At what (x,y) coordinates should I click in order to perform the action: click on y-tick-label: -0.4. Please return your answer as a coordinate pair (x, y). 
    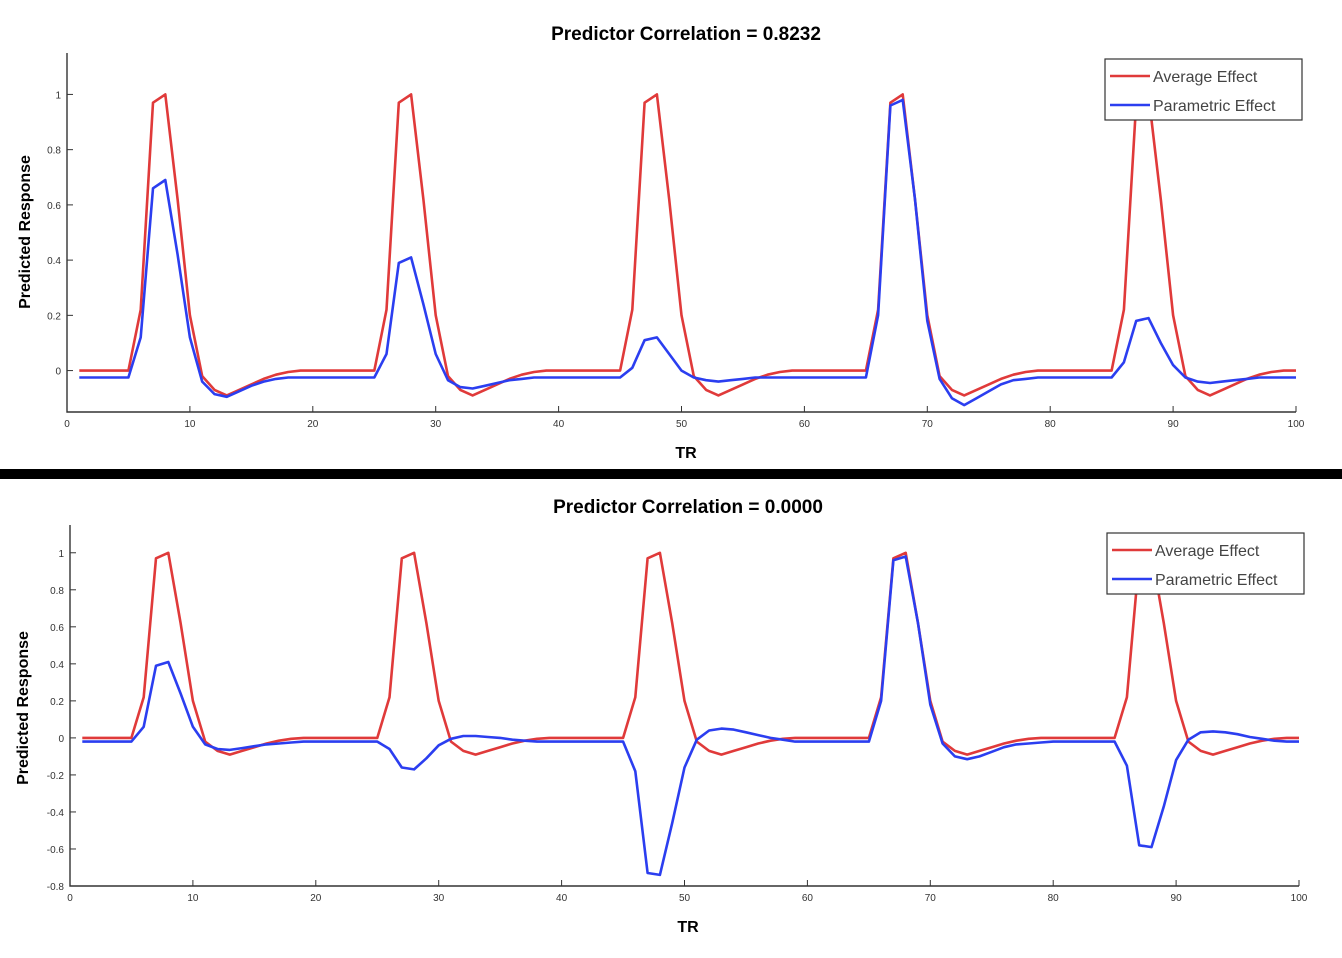
    Looking at the image, I should click on (56, 813).